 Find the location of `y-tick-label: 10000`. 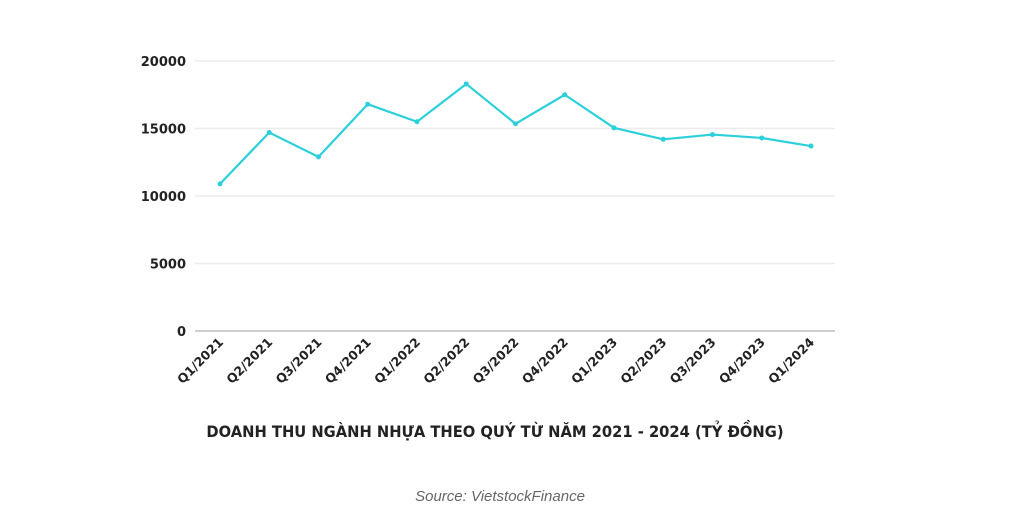

y-tick-label: 10000 is located at coordinates (163, 197).